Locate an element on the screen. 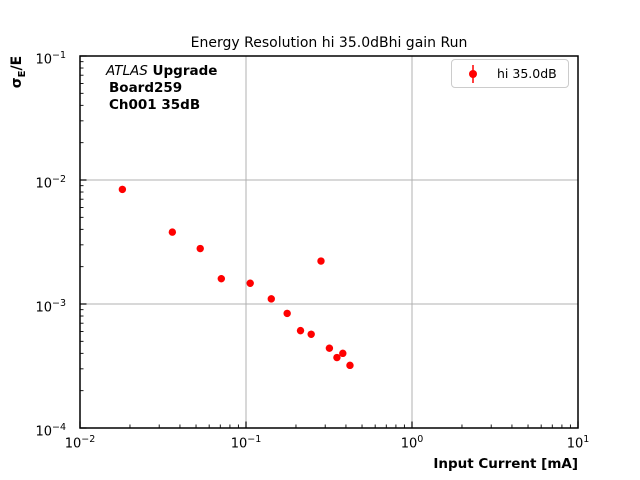 The height and width of the screenshot is (480, 640). annotation-atlas-italic: ATLAS is located at coordinates (127, 71).